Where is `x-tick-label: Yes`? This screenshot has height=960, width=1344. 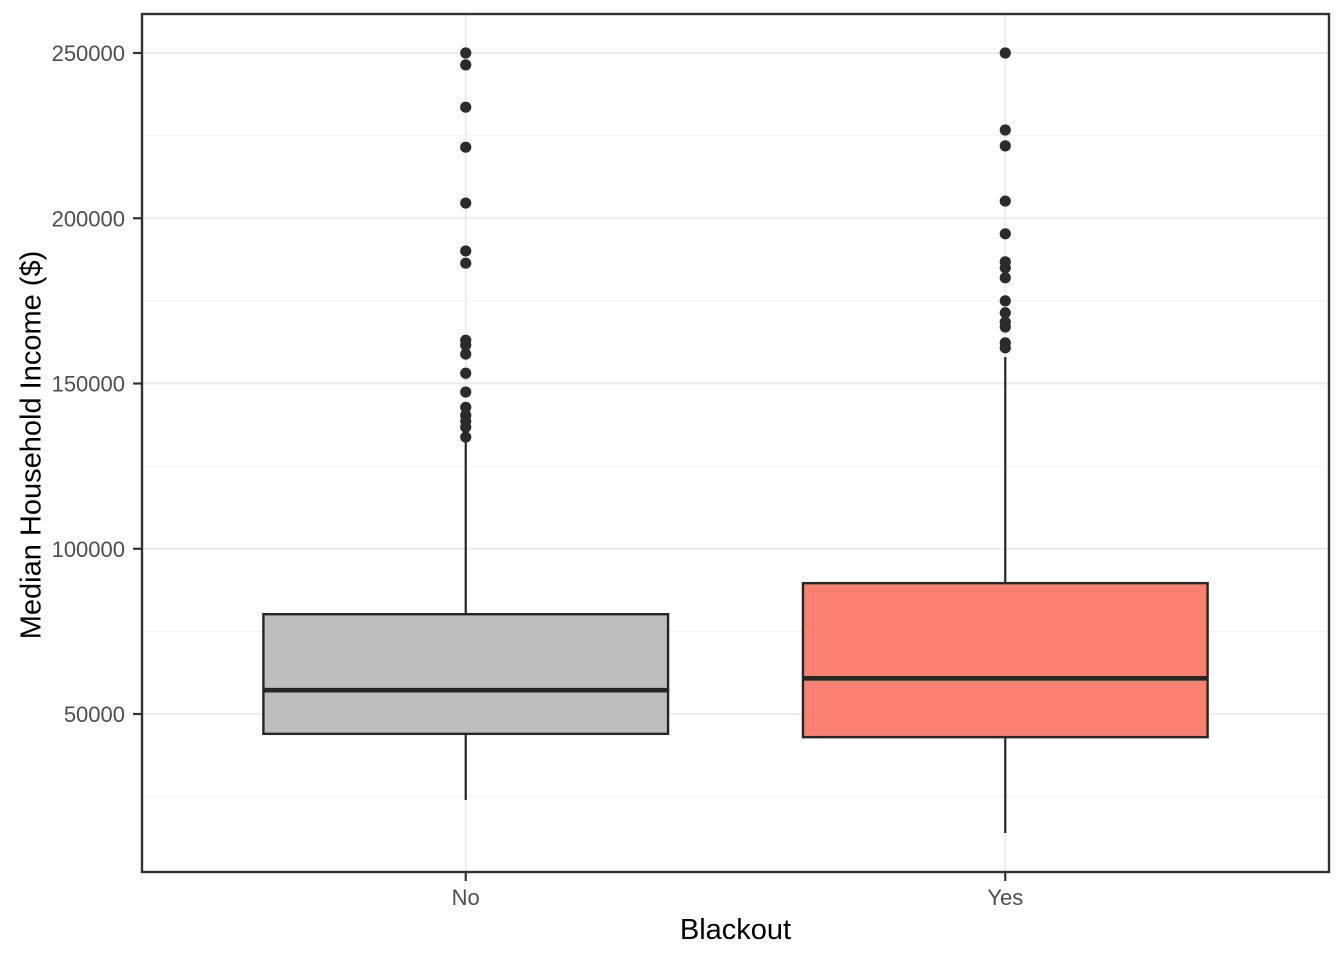 x-tick-label: Yes is located at coordinates (1005, 897).